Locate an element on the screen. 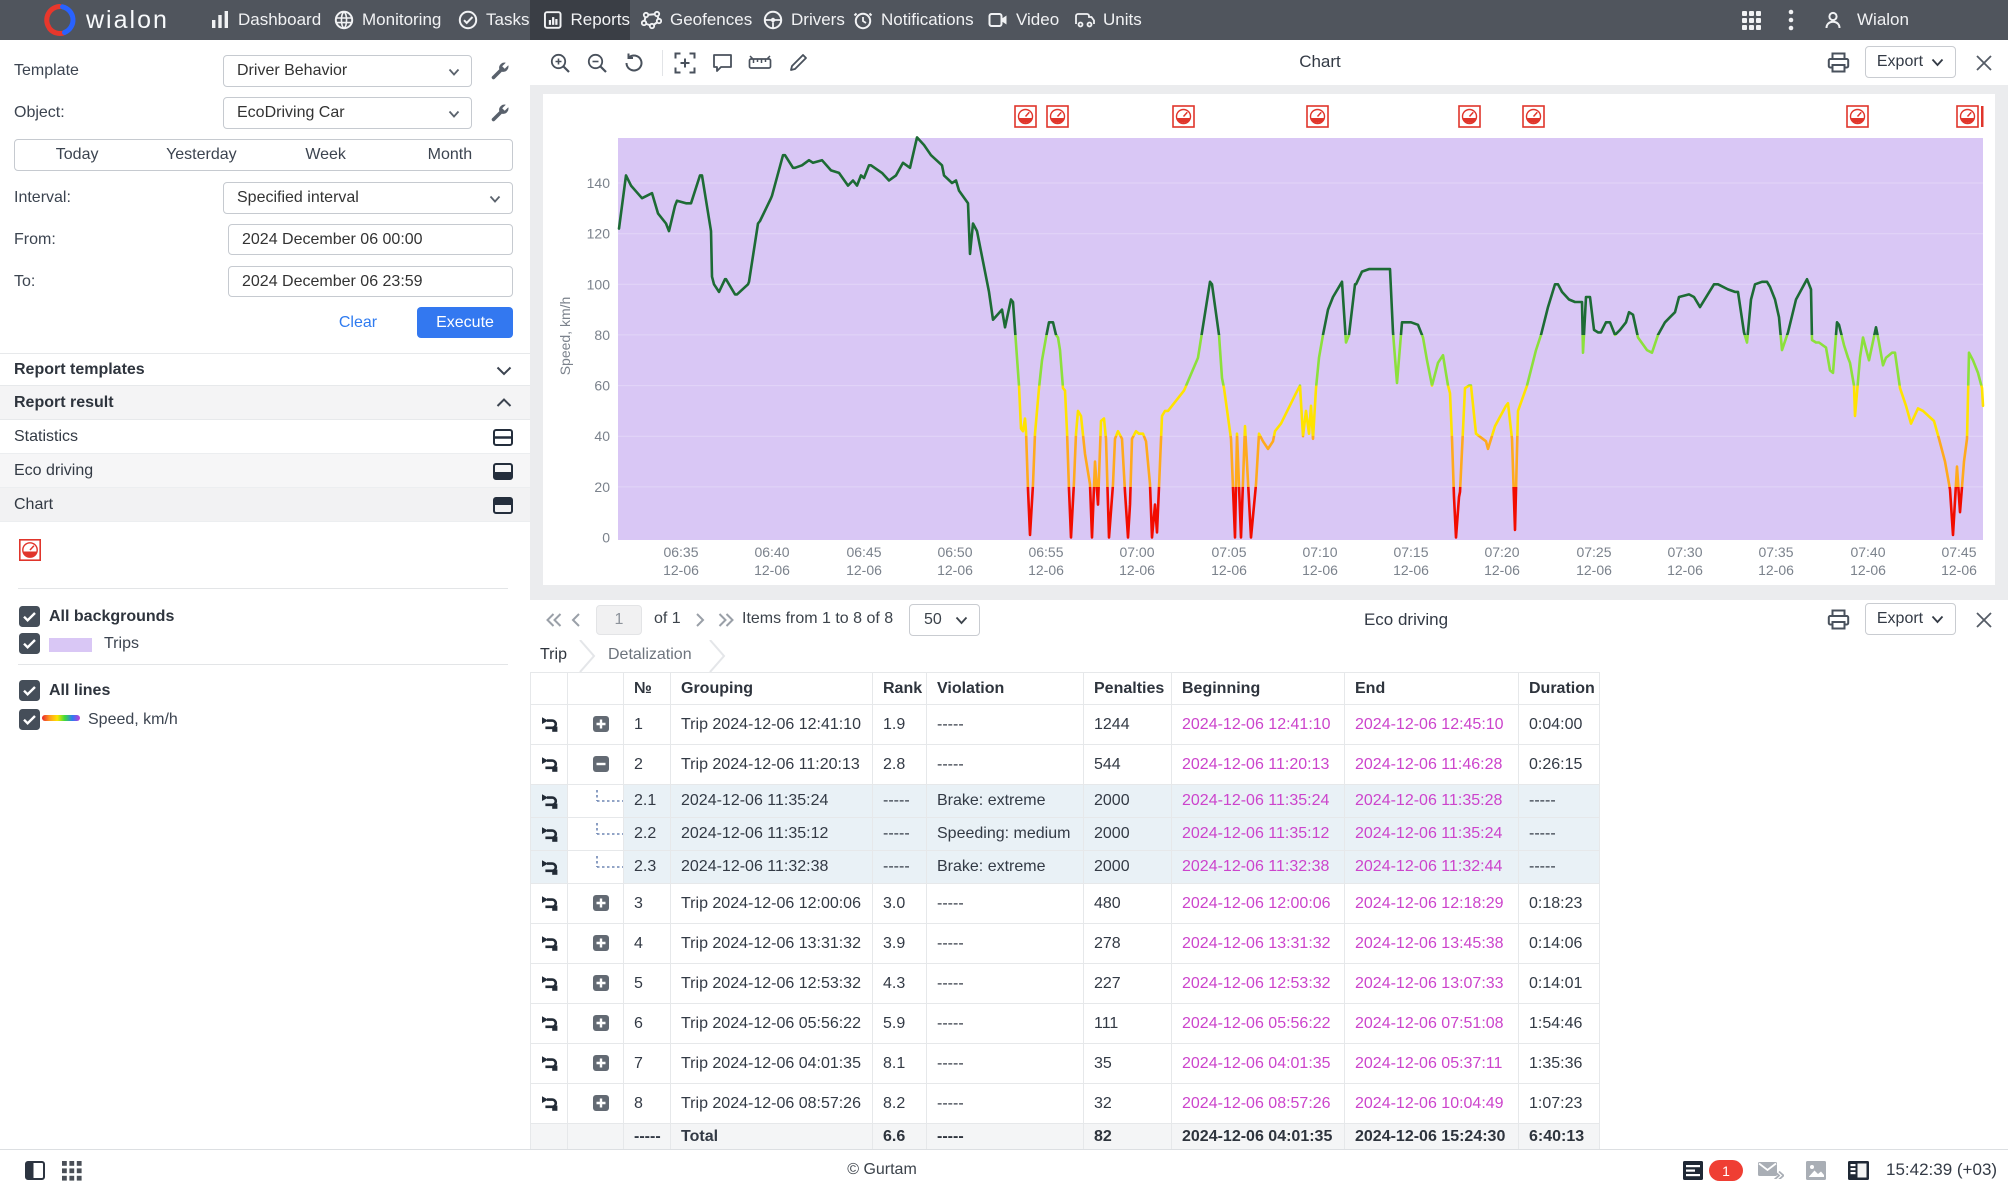 This screenshot has height=1191, width=2008. svg-text: 40 is located at coordinates (602, 436).